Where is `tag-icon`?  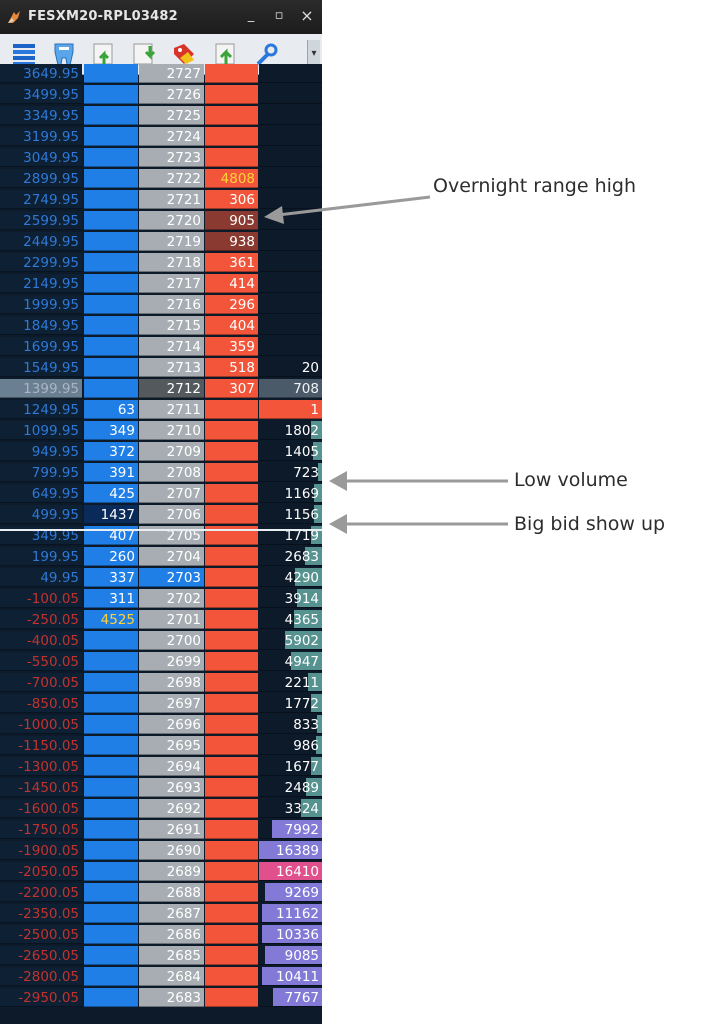
tag-icon is located at coordinates (184, 54).